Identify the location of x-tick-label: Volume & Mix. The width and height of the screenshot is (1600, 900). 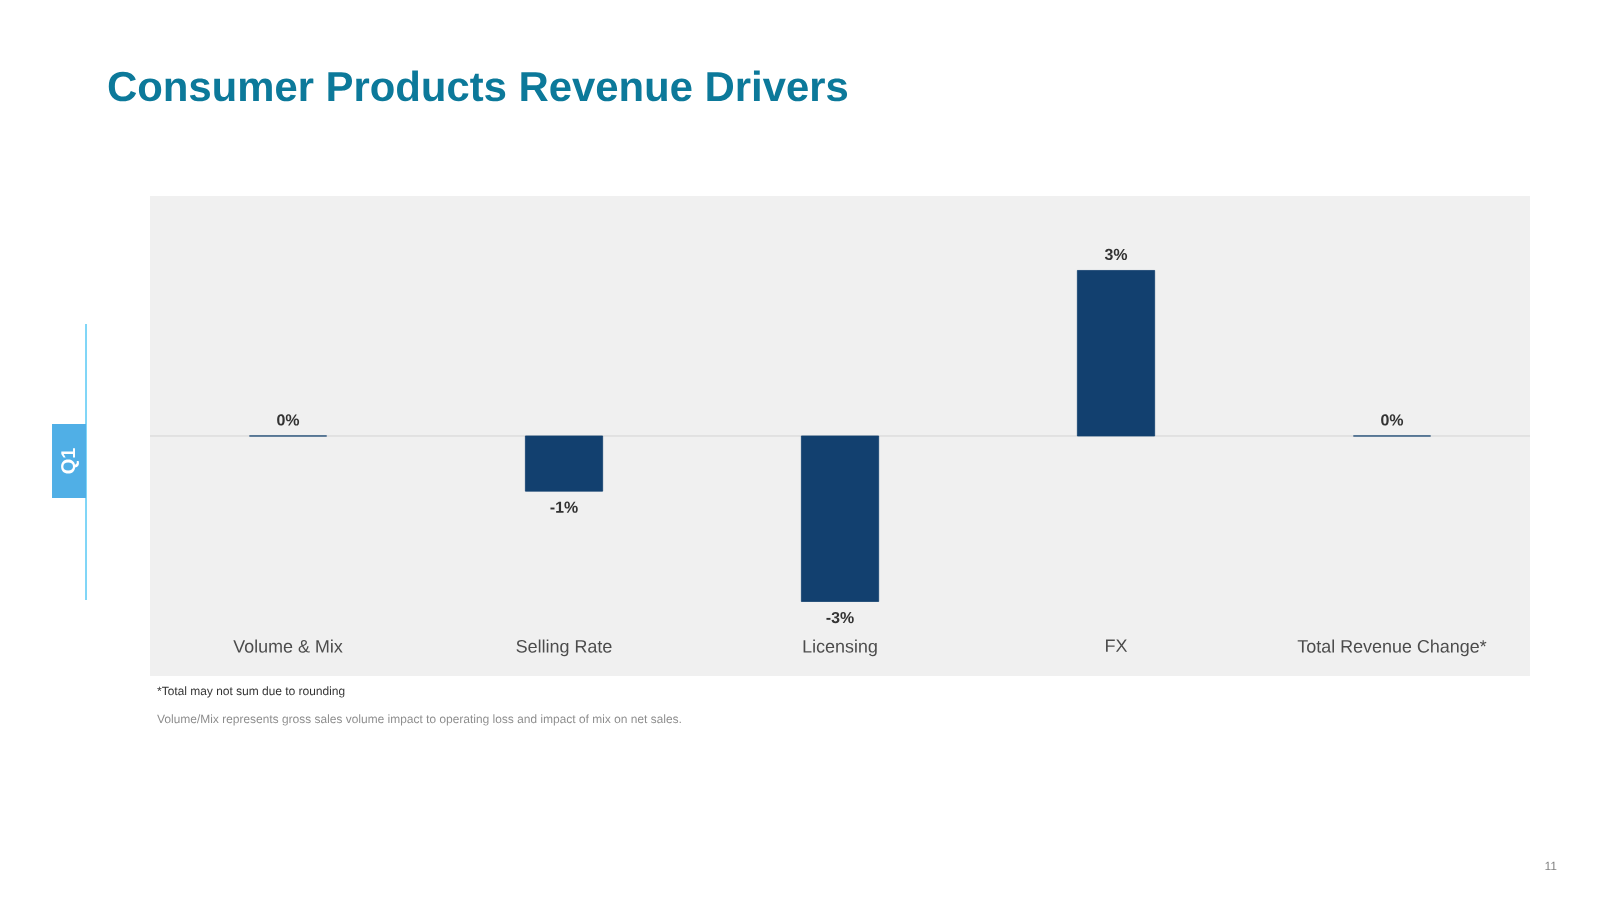
(288, 646).